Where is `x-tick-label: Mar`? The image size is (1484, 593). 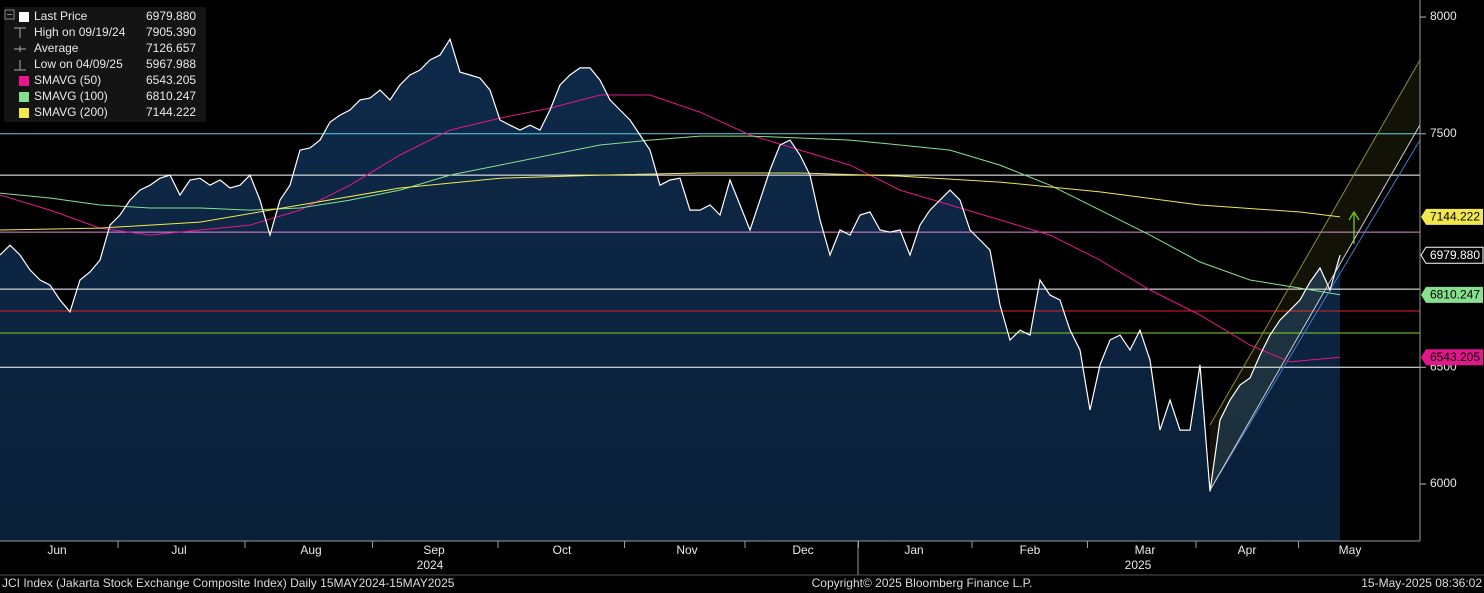
x-tick-label: Mar is located at coordinates (1145, 550).